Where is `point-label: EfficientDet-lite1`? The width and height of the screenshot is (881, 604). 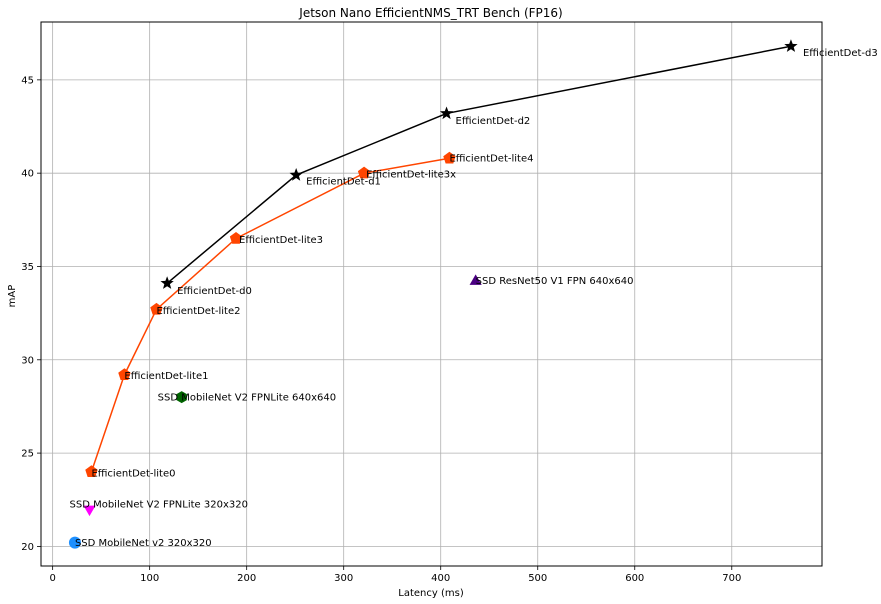 point-label: EfficientDet-lite1 is located at coordinates (166, 376).